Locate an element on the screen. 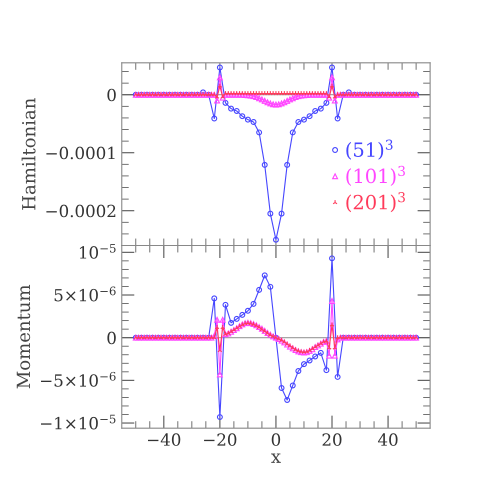 The width and height of the screenshot is (491, 491). legend-label: (51)$^{3}$ is located at coordinates (369, 150).